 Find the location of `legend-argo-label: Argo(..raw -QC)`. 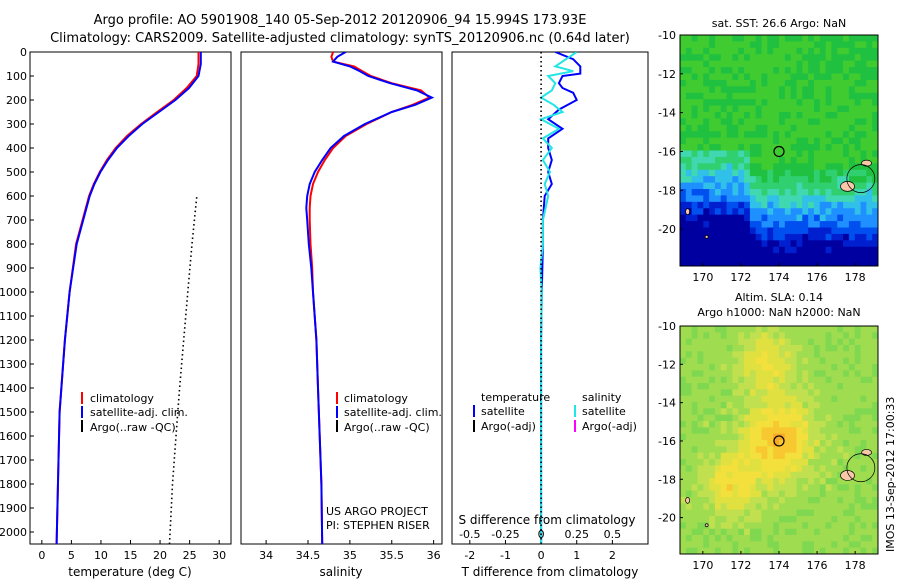

legend-argo-label: Argo(..raw -QC) is located at coordinates (133, 427).